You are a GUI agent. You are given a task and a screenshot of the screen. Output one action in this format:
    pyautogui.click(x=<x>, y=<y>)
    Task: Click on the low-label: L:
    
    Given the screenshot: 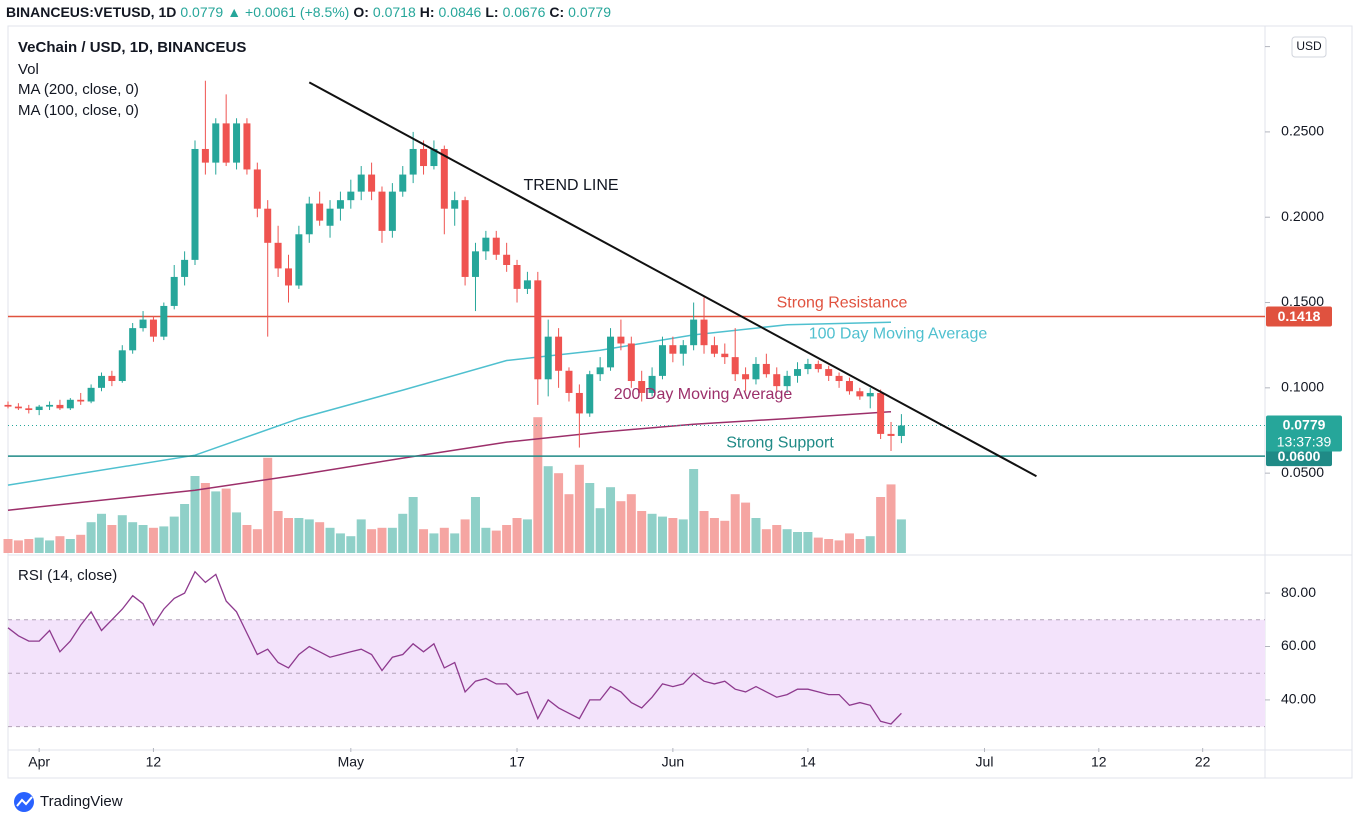 What is the action you would take?
    pyautogui.click(x=492, y=12)
    